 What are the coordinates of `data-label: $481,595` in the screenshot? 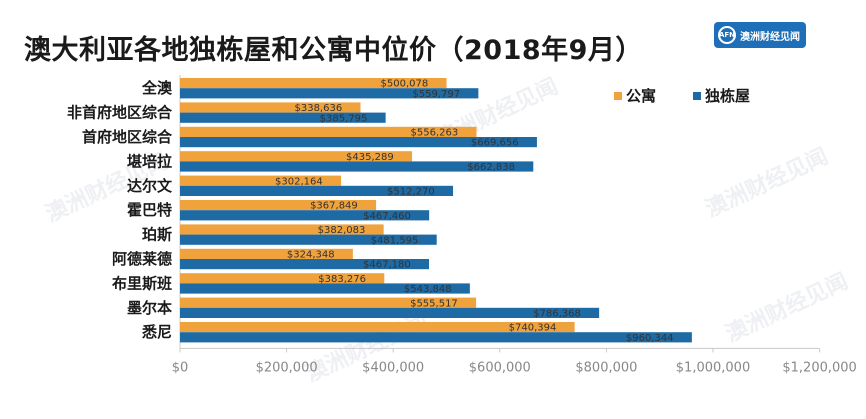 It's located at (395, 240).